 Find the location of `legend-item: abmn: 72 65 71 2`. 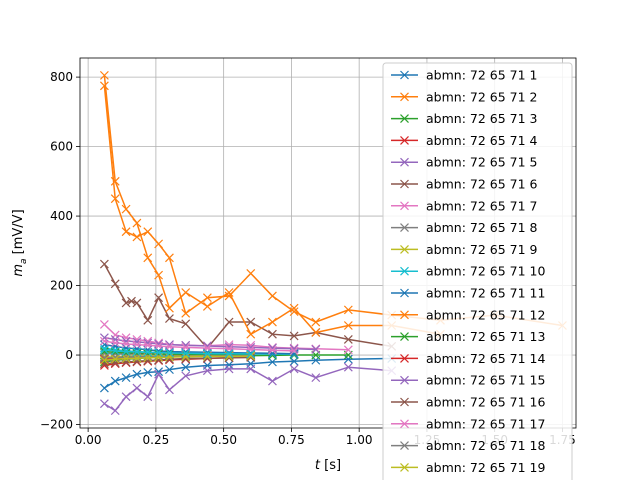

legend-item: abmn: 72 65 71 2 is located at coordinates (464, 96).